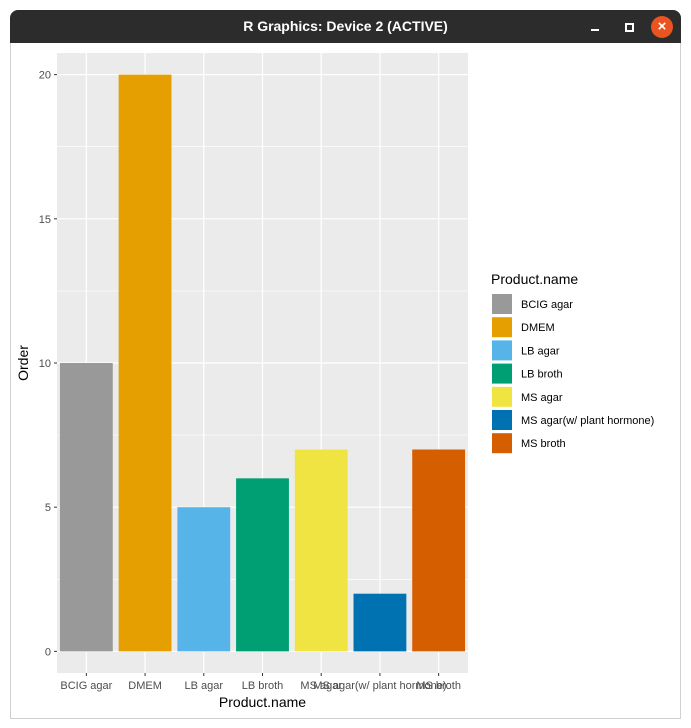  Describe the element at coordinates (540, 351) in the screenshot. I see `legend-label: LB agar` at that location.